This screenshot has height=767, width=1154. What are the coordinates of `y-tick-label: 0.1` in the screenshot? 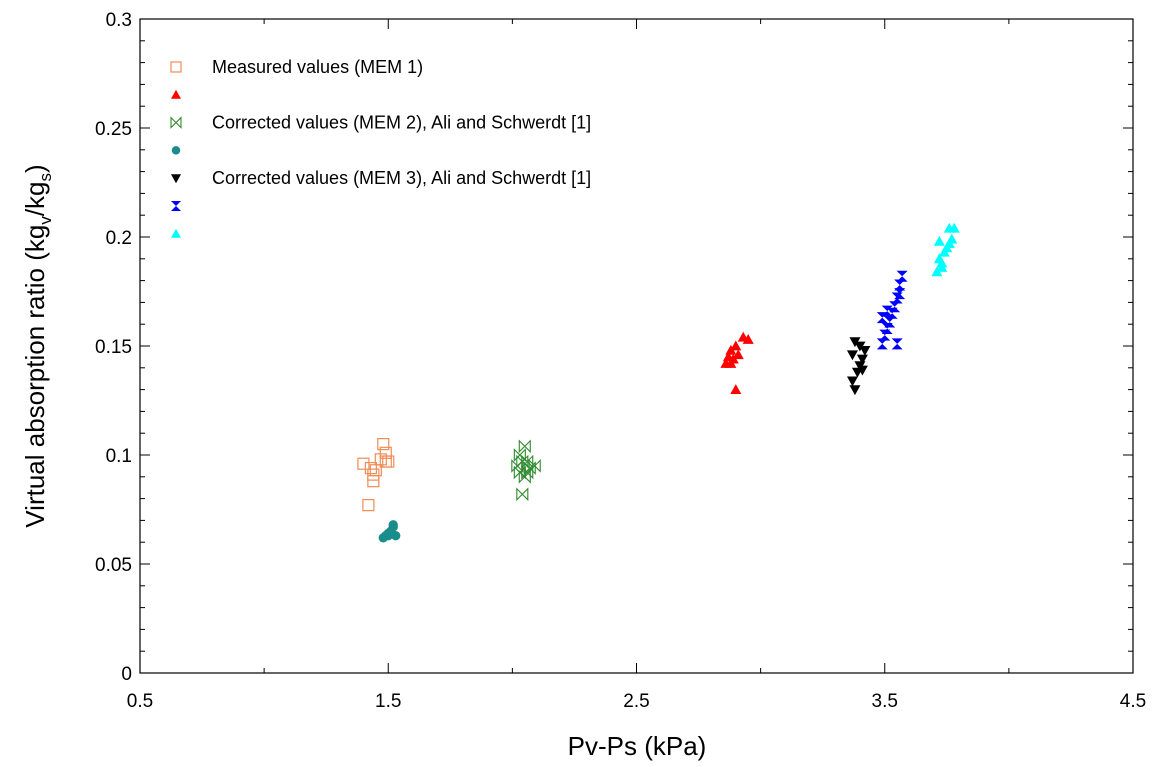 It's located at (119, 456).